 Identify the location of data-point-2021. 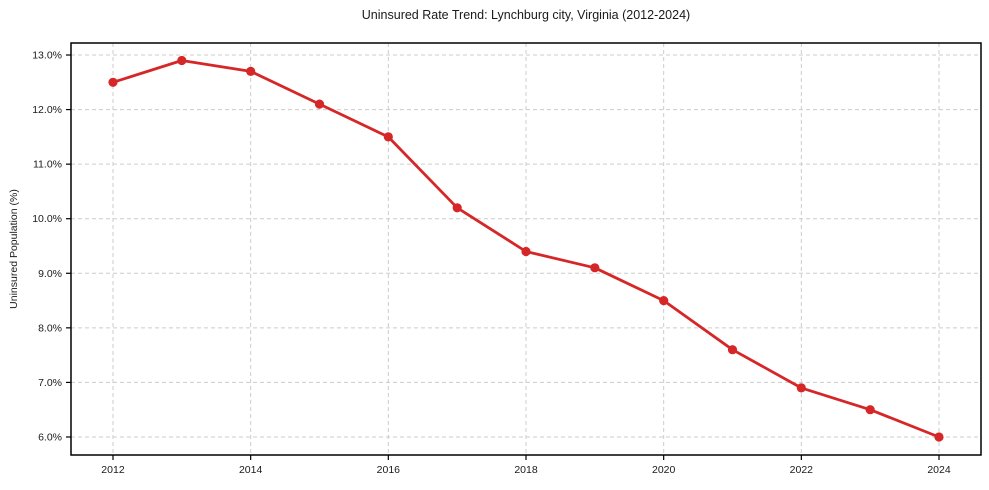
(732, 350).